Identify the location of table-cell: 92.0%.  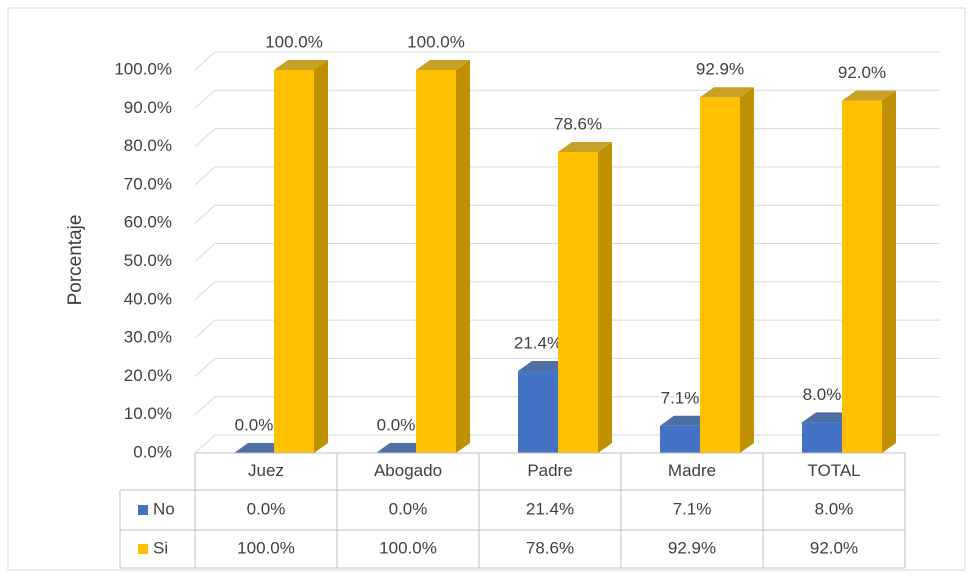
(834, 547).